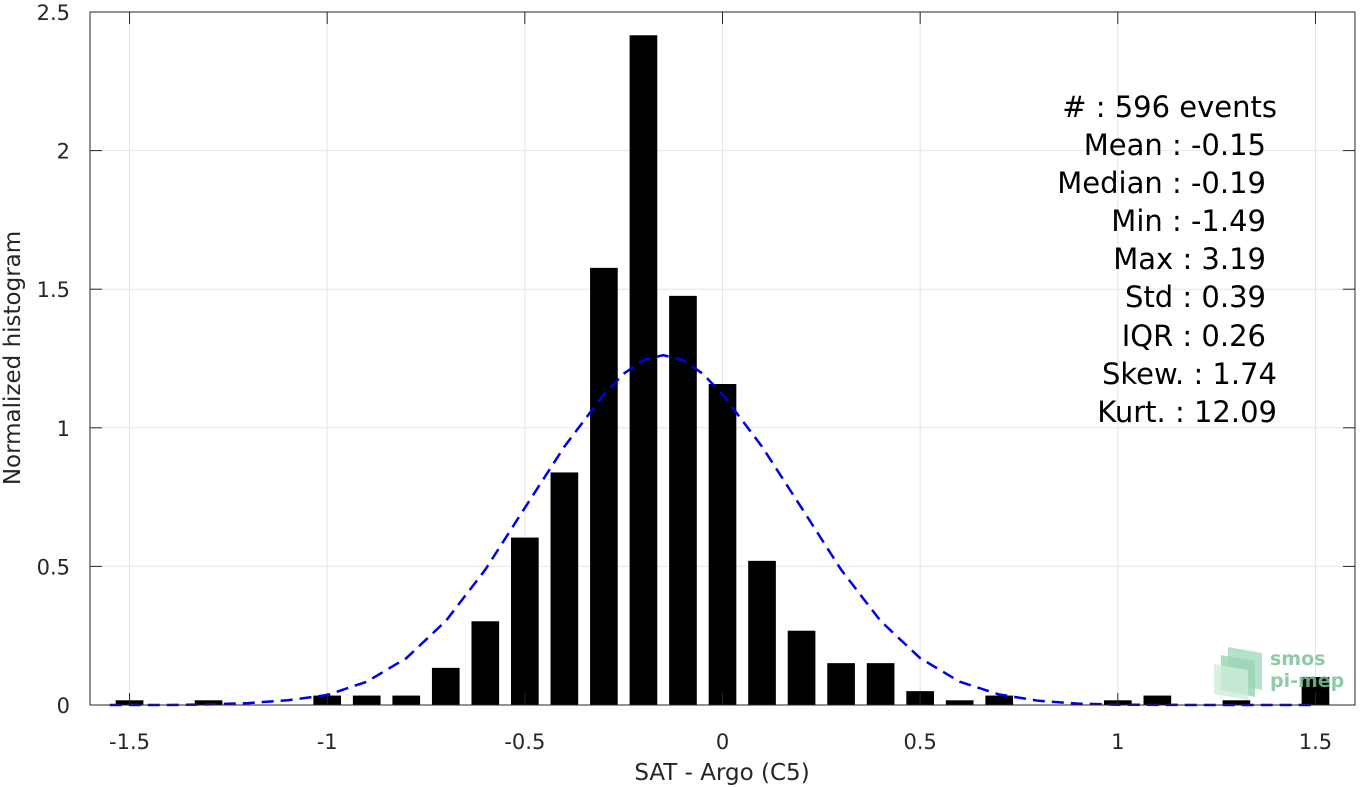 Image resolution: width=1367 pixels, height=787 pixels. What do you see at coordinates (327, 742) in the screenshot?
I see `x-tick-label: -1` at bounding box center [327, 742].